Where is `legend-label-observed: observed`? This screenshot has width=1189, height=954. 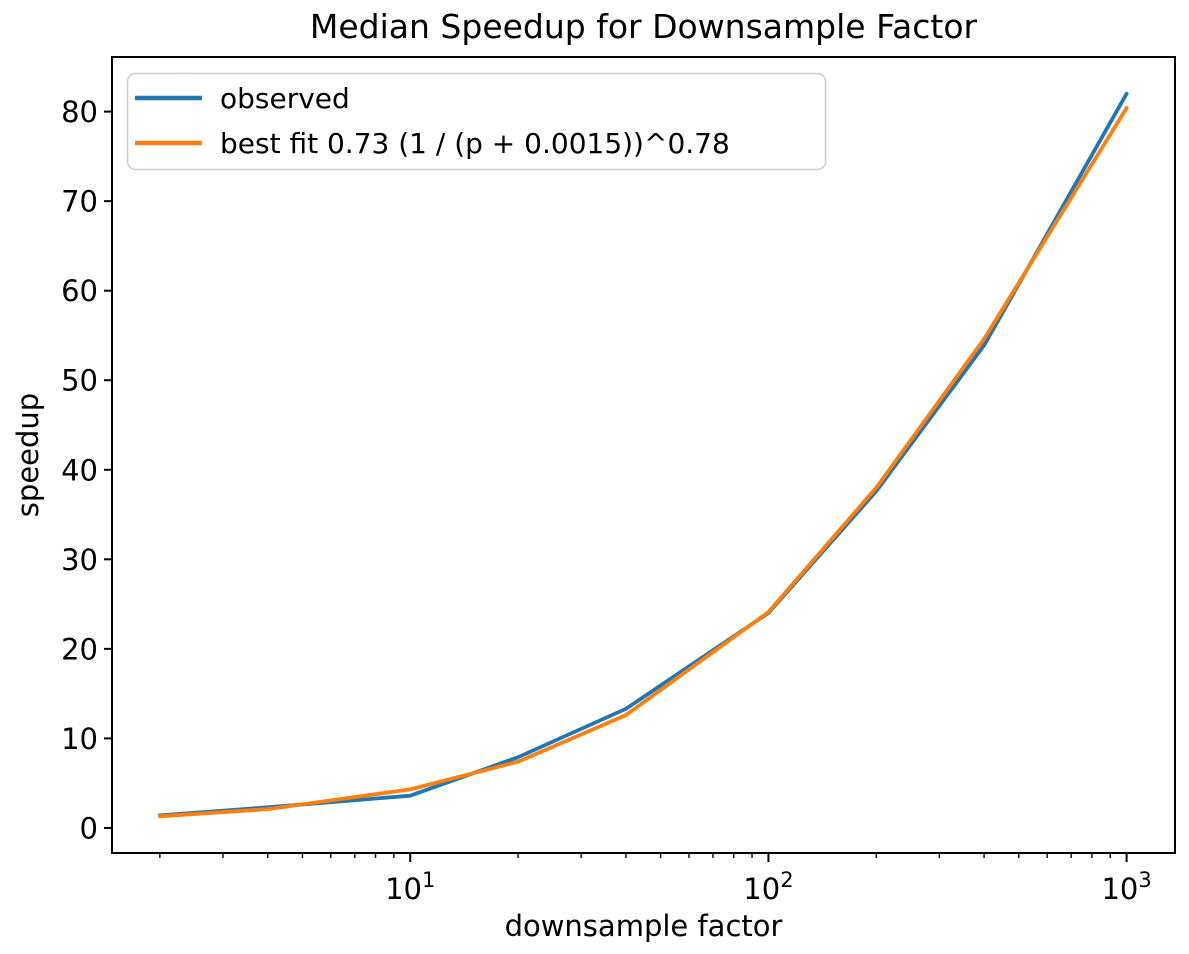
legend-label-observed: observed is located at coordinates (285, 98).